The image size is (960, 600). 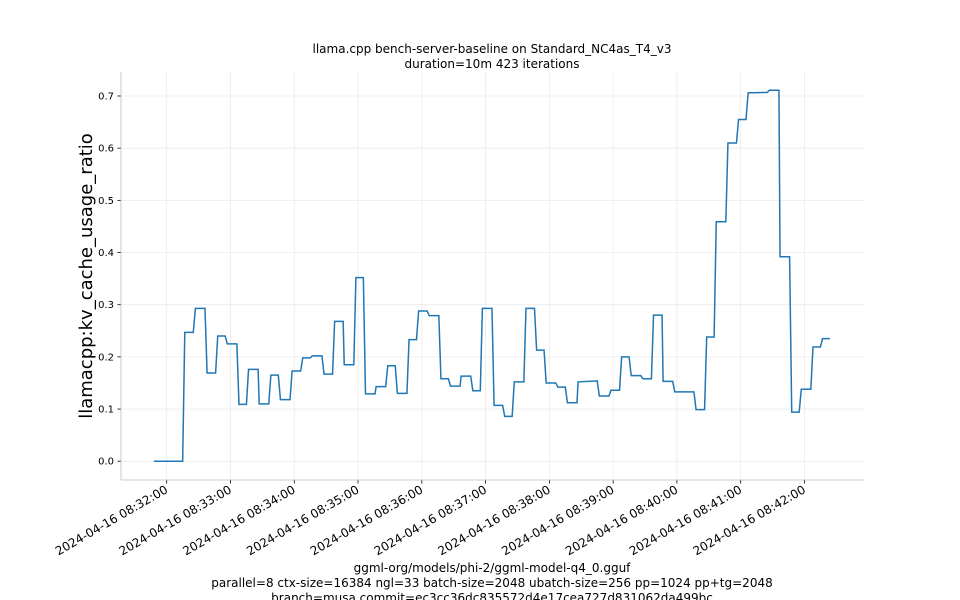 What do you see at coordinates (106, 253) in the screenshot?
I see `y-tick-label: 0.4` at bounding box center [106, 253].